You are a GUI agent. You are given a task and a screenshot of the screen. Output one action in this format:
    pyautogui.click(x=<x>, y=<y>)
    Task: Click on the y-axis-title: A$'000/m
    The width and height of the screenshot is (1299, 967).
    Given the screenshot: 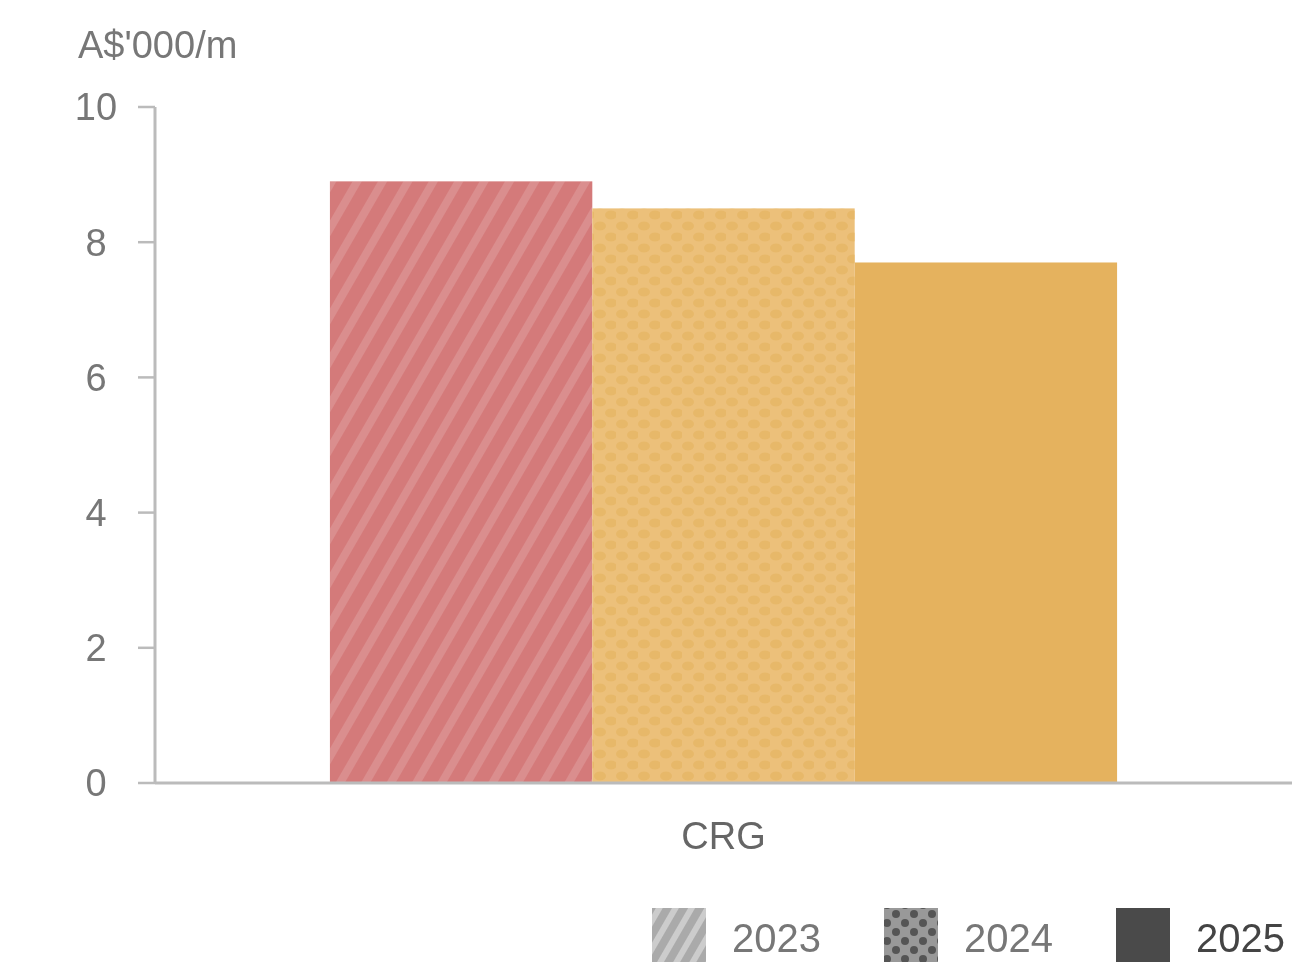 What is the action you would take?
    pyautogui.click(x=158, y=45)
    